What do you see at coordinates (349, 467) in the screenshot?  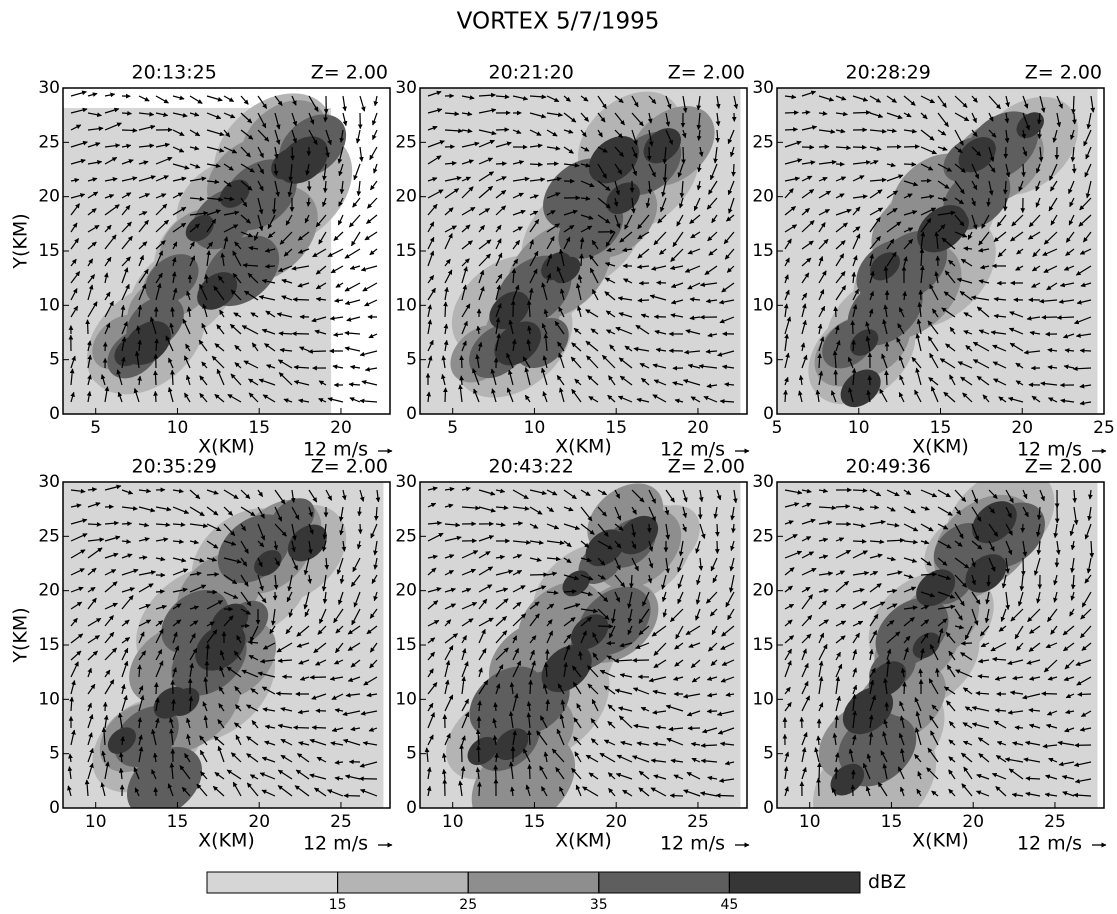 I see `panel-level: Z= 2.00` at bounding box center [349, 467].